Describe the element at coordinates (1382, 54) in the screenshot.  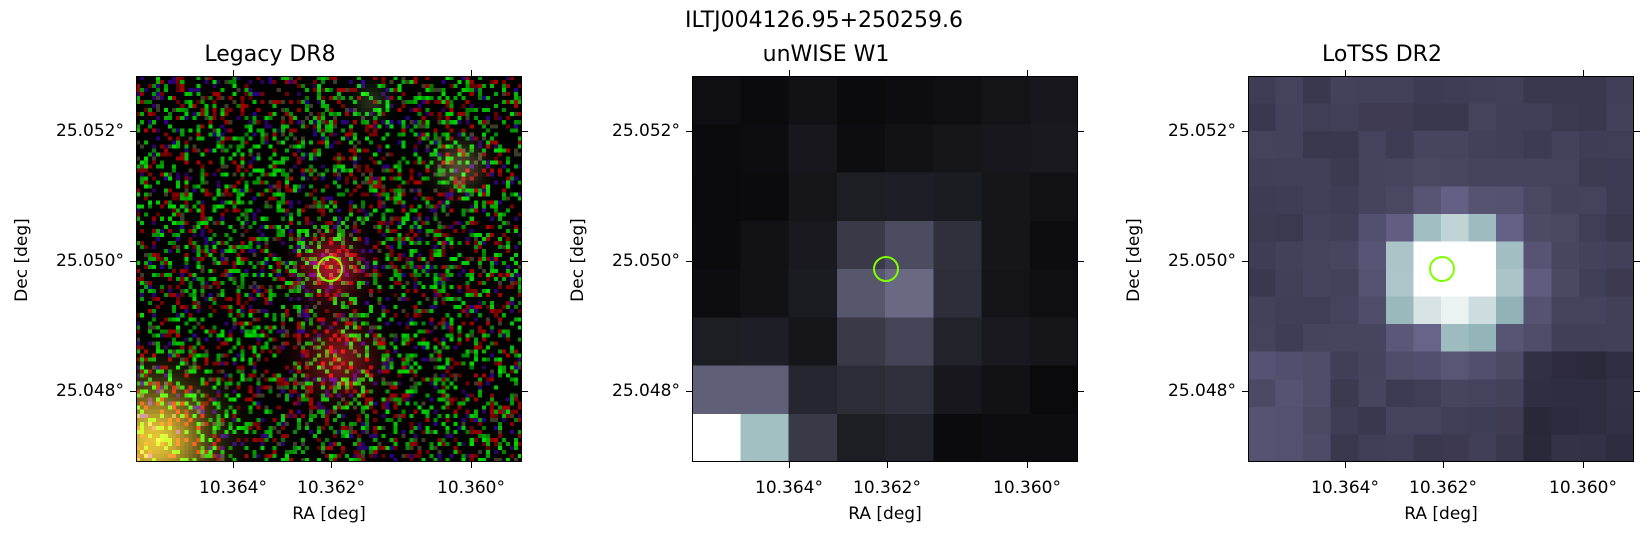
I see `panel-title: LoTSS DR2` at that location.